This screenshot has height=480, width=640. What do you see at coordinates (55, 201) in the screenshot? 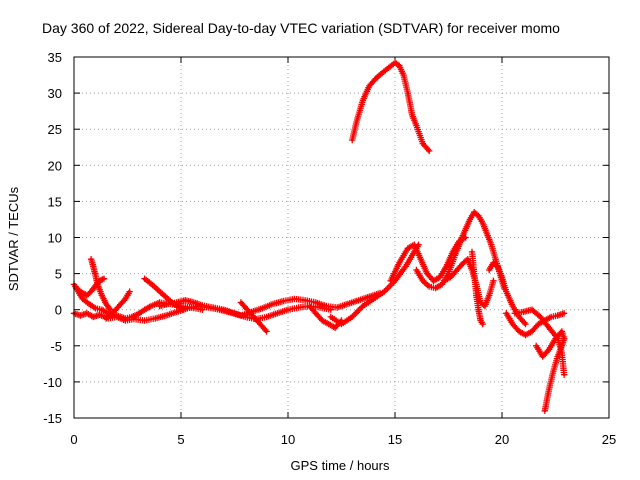
I see `y-tick-label: 15` at bounding box center [55, 201].